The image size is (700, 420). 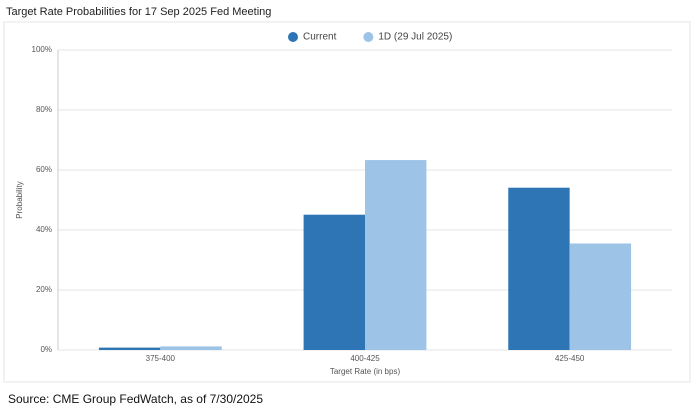 What do you see at coordinates (570, 358) in the screenshot?
I see `x-tick-label: 425-450` at bounding box center [570, 358].